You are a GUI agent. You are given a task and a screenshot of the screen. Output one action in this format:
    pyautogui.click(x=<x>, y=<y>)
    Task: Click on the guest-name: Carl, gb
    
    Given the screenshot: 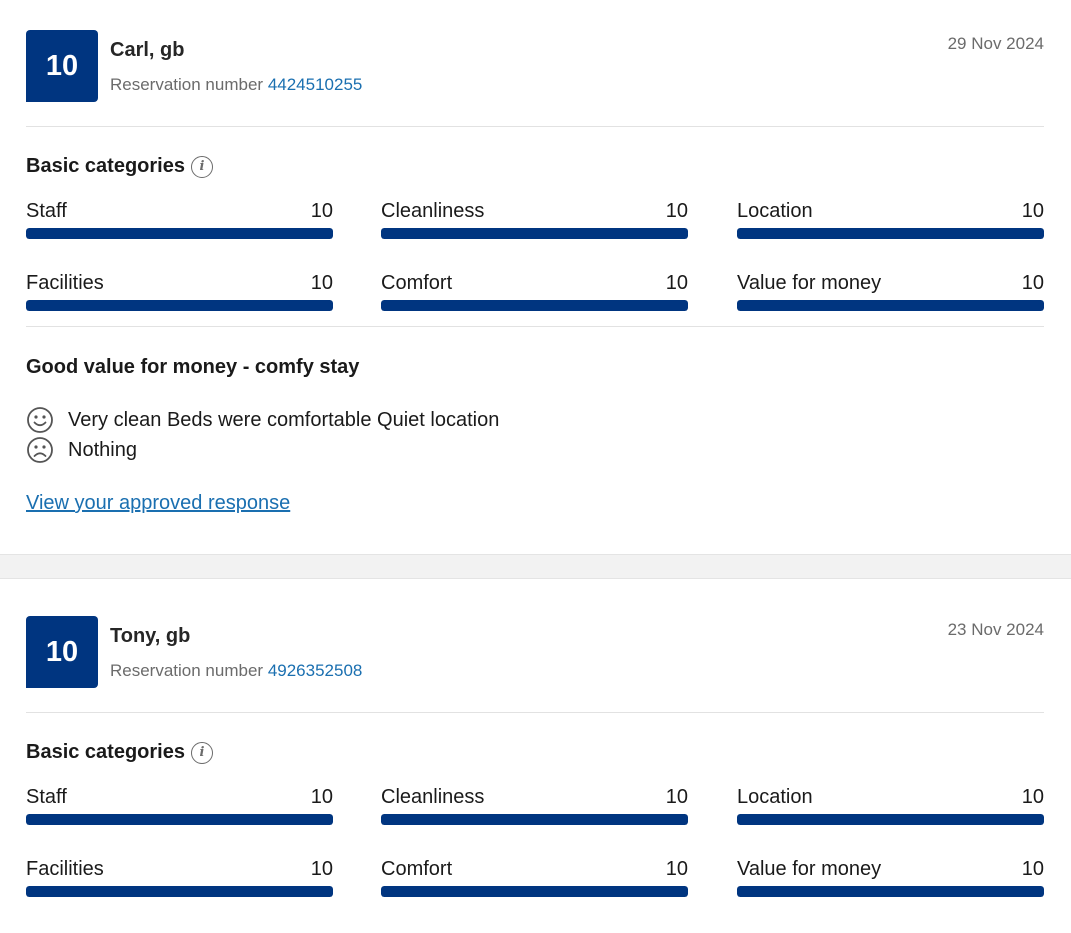 What is the action you would take?
    pyautogui.click(x=147, y=50)
    